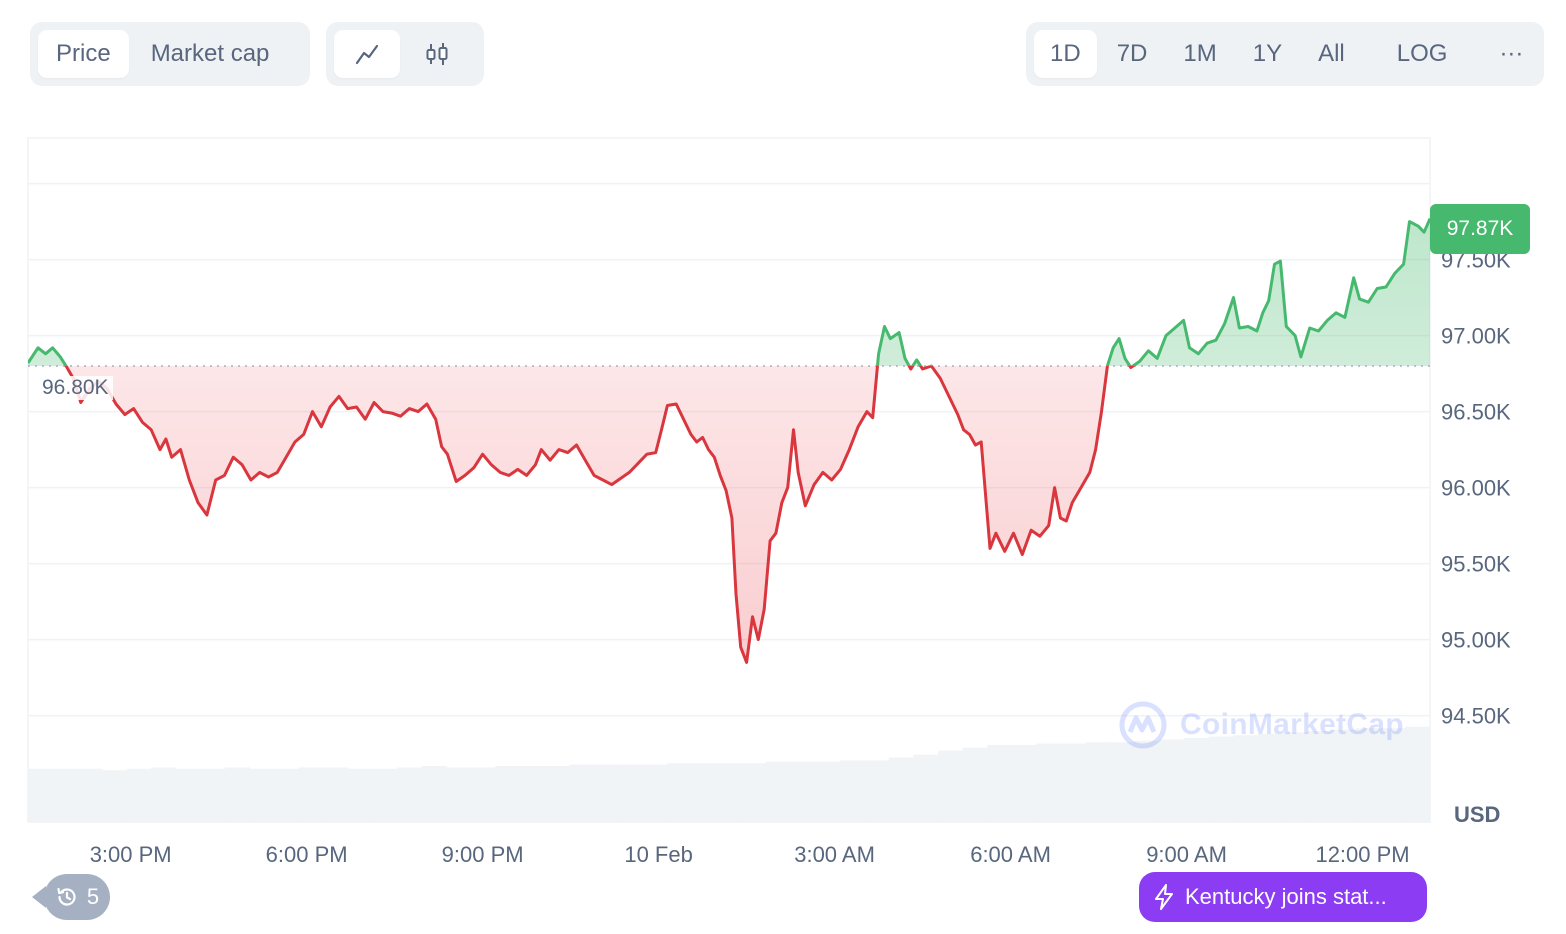 Image resolution: width=1566 pixels, height=934 pixels. Describe the element at coordinates (83, 54) in the screenshot. I see `tab-price: Price` at that location.